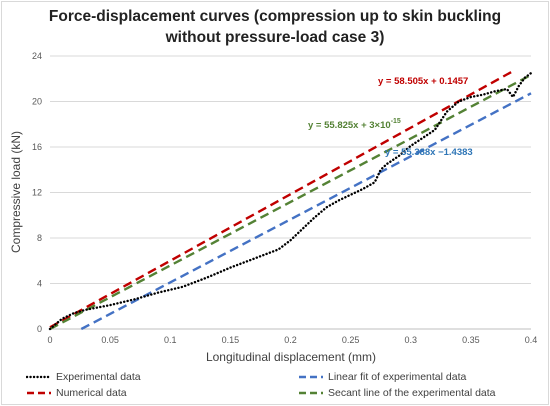 This screenshot has width=550, height=406. Describe the element at coordinates (37, 147) in the screenshot. I see `y-tick-label: 16` at that location.